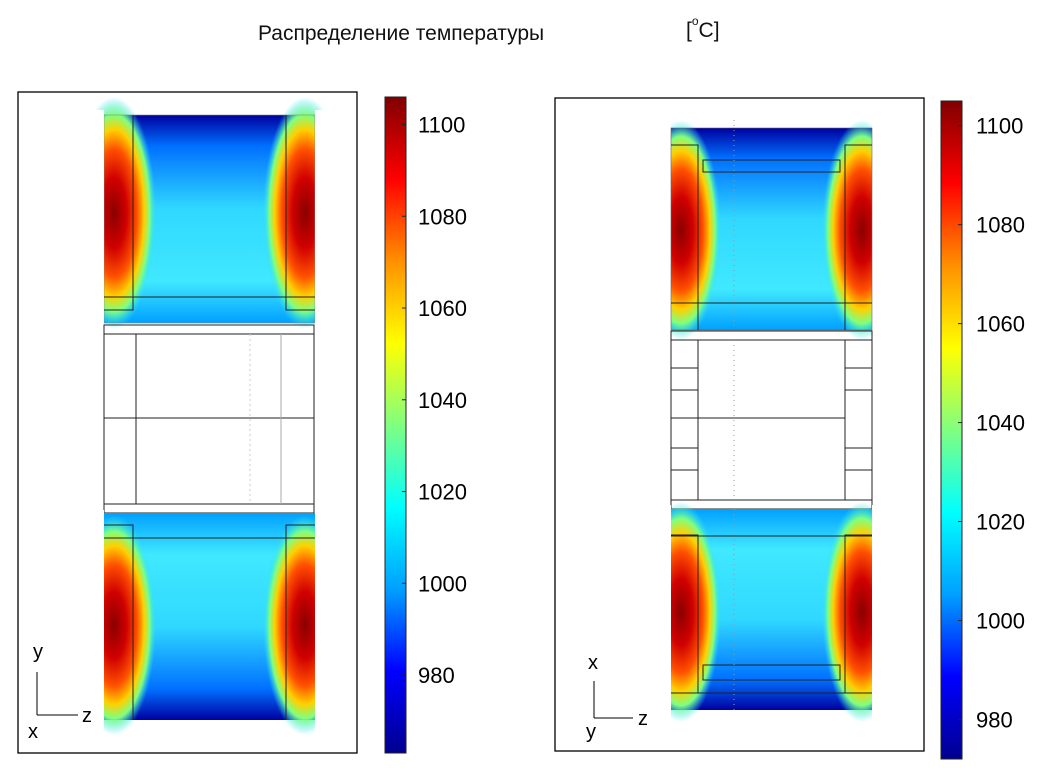  Describe the element at coordinates (209, 624) in the screenshot. I see `left-bottom-block` at that location.